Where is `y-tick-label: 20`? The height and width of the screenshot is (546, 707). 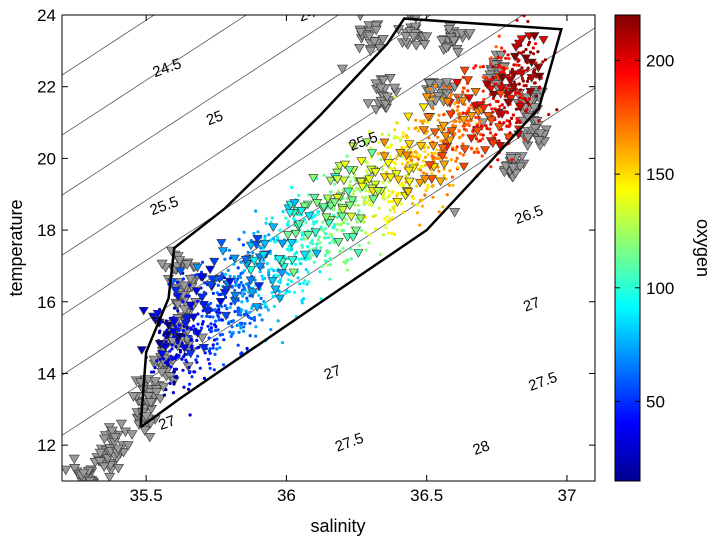 y-tick-label: 20 is located at coordinates (46, 158).